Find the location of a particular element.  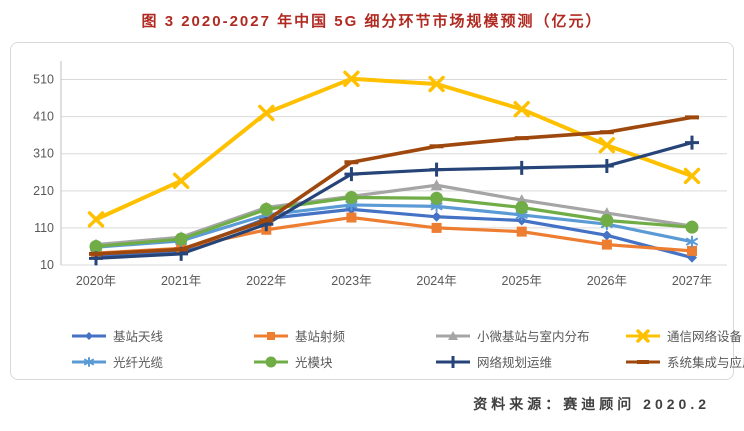

y-axis-tick-label: 10 is located at coordinates (47, 265).